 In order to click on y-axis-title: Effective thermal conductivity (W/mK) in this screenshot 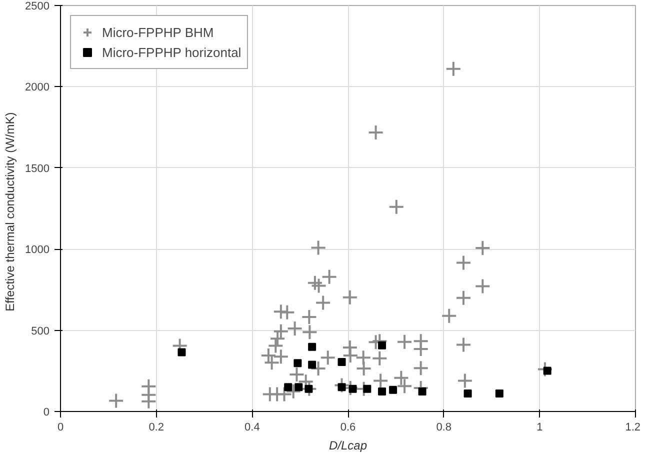, I will do `click(10, 212)`.